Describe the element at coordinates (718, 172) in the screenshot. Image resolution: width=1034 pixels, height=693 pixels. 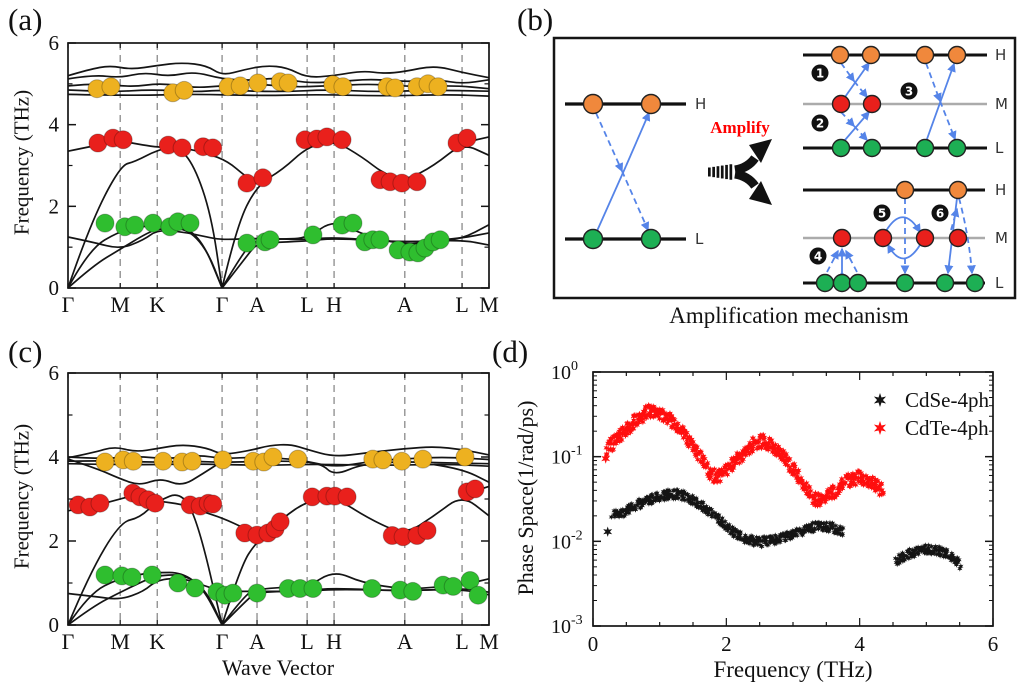
I see `striped-shaft` at that location.